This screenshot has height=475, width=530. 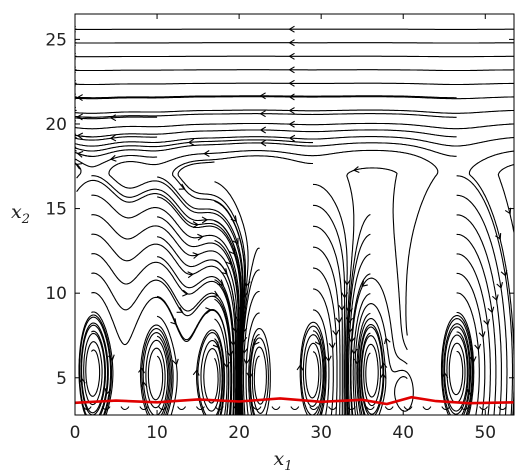 What do you see at coordinates (56, 125) in the screenshot?
I see `y-tick-label: 20` at bounding box center [56, 125].